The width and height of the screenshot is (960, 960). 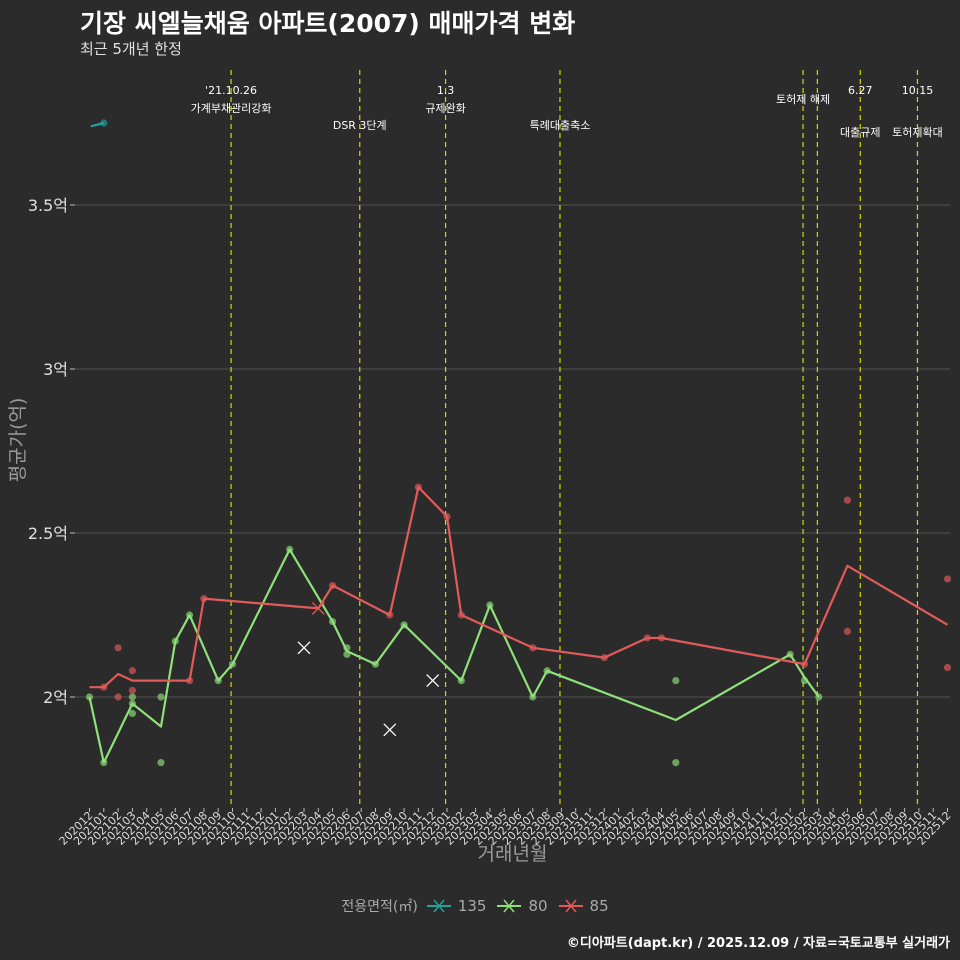 What do you see at coordinates (131, 49) in the screenshot?
I see `chart-subtitle: 최근 5개년 한정` at bounding box center [131, 49].